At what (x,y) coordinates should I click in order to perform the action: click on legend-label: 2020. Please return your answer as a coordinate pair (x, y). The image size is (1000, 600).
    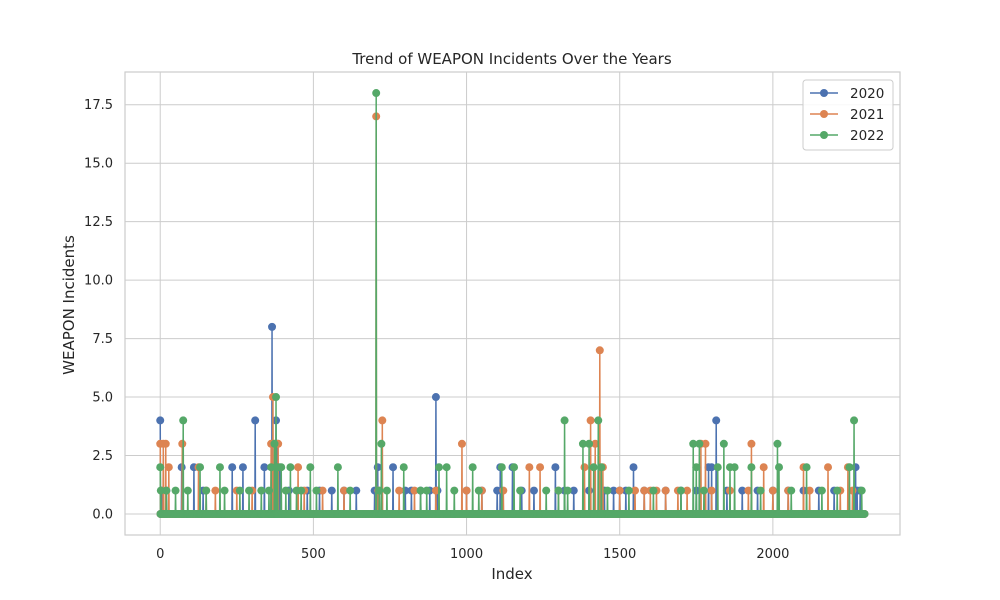
    Looking at the image, I should click on (867, 94).